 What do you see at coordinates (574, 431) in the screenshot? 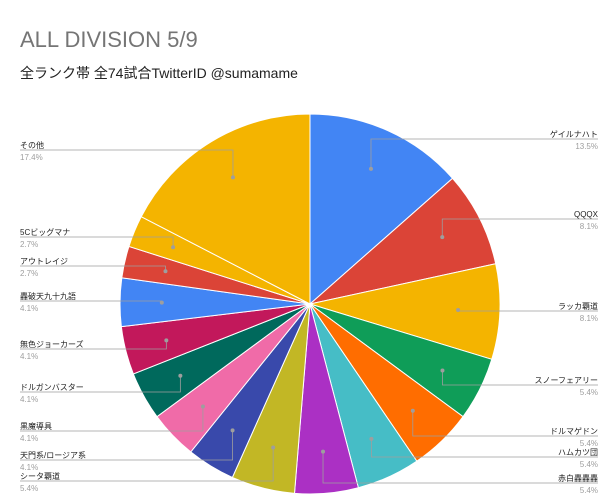
I see `slice-label: ドルマゲドン` at bounding box center [574, 431].